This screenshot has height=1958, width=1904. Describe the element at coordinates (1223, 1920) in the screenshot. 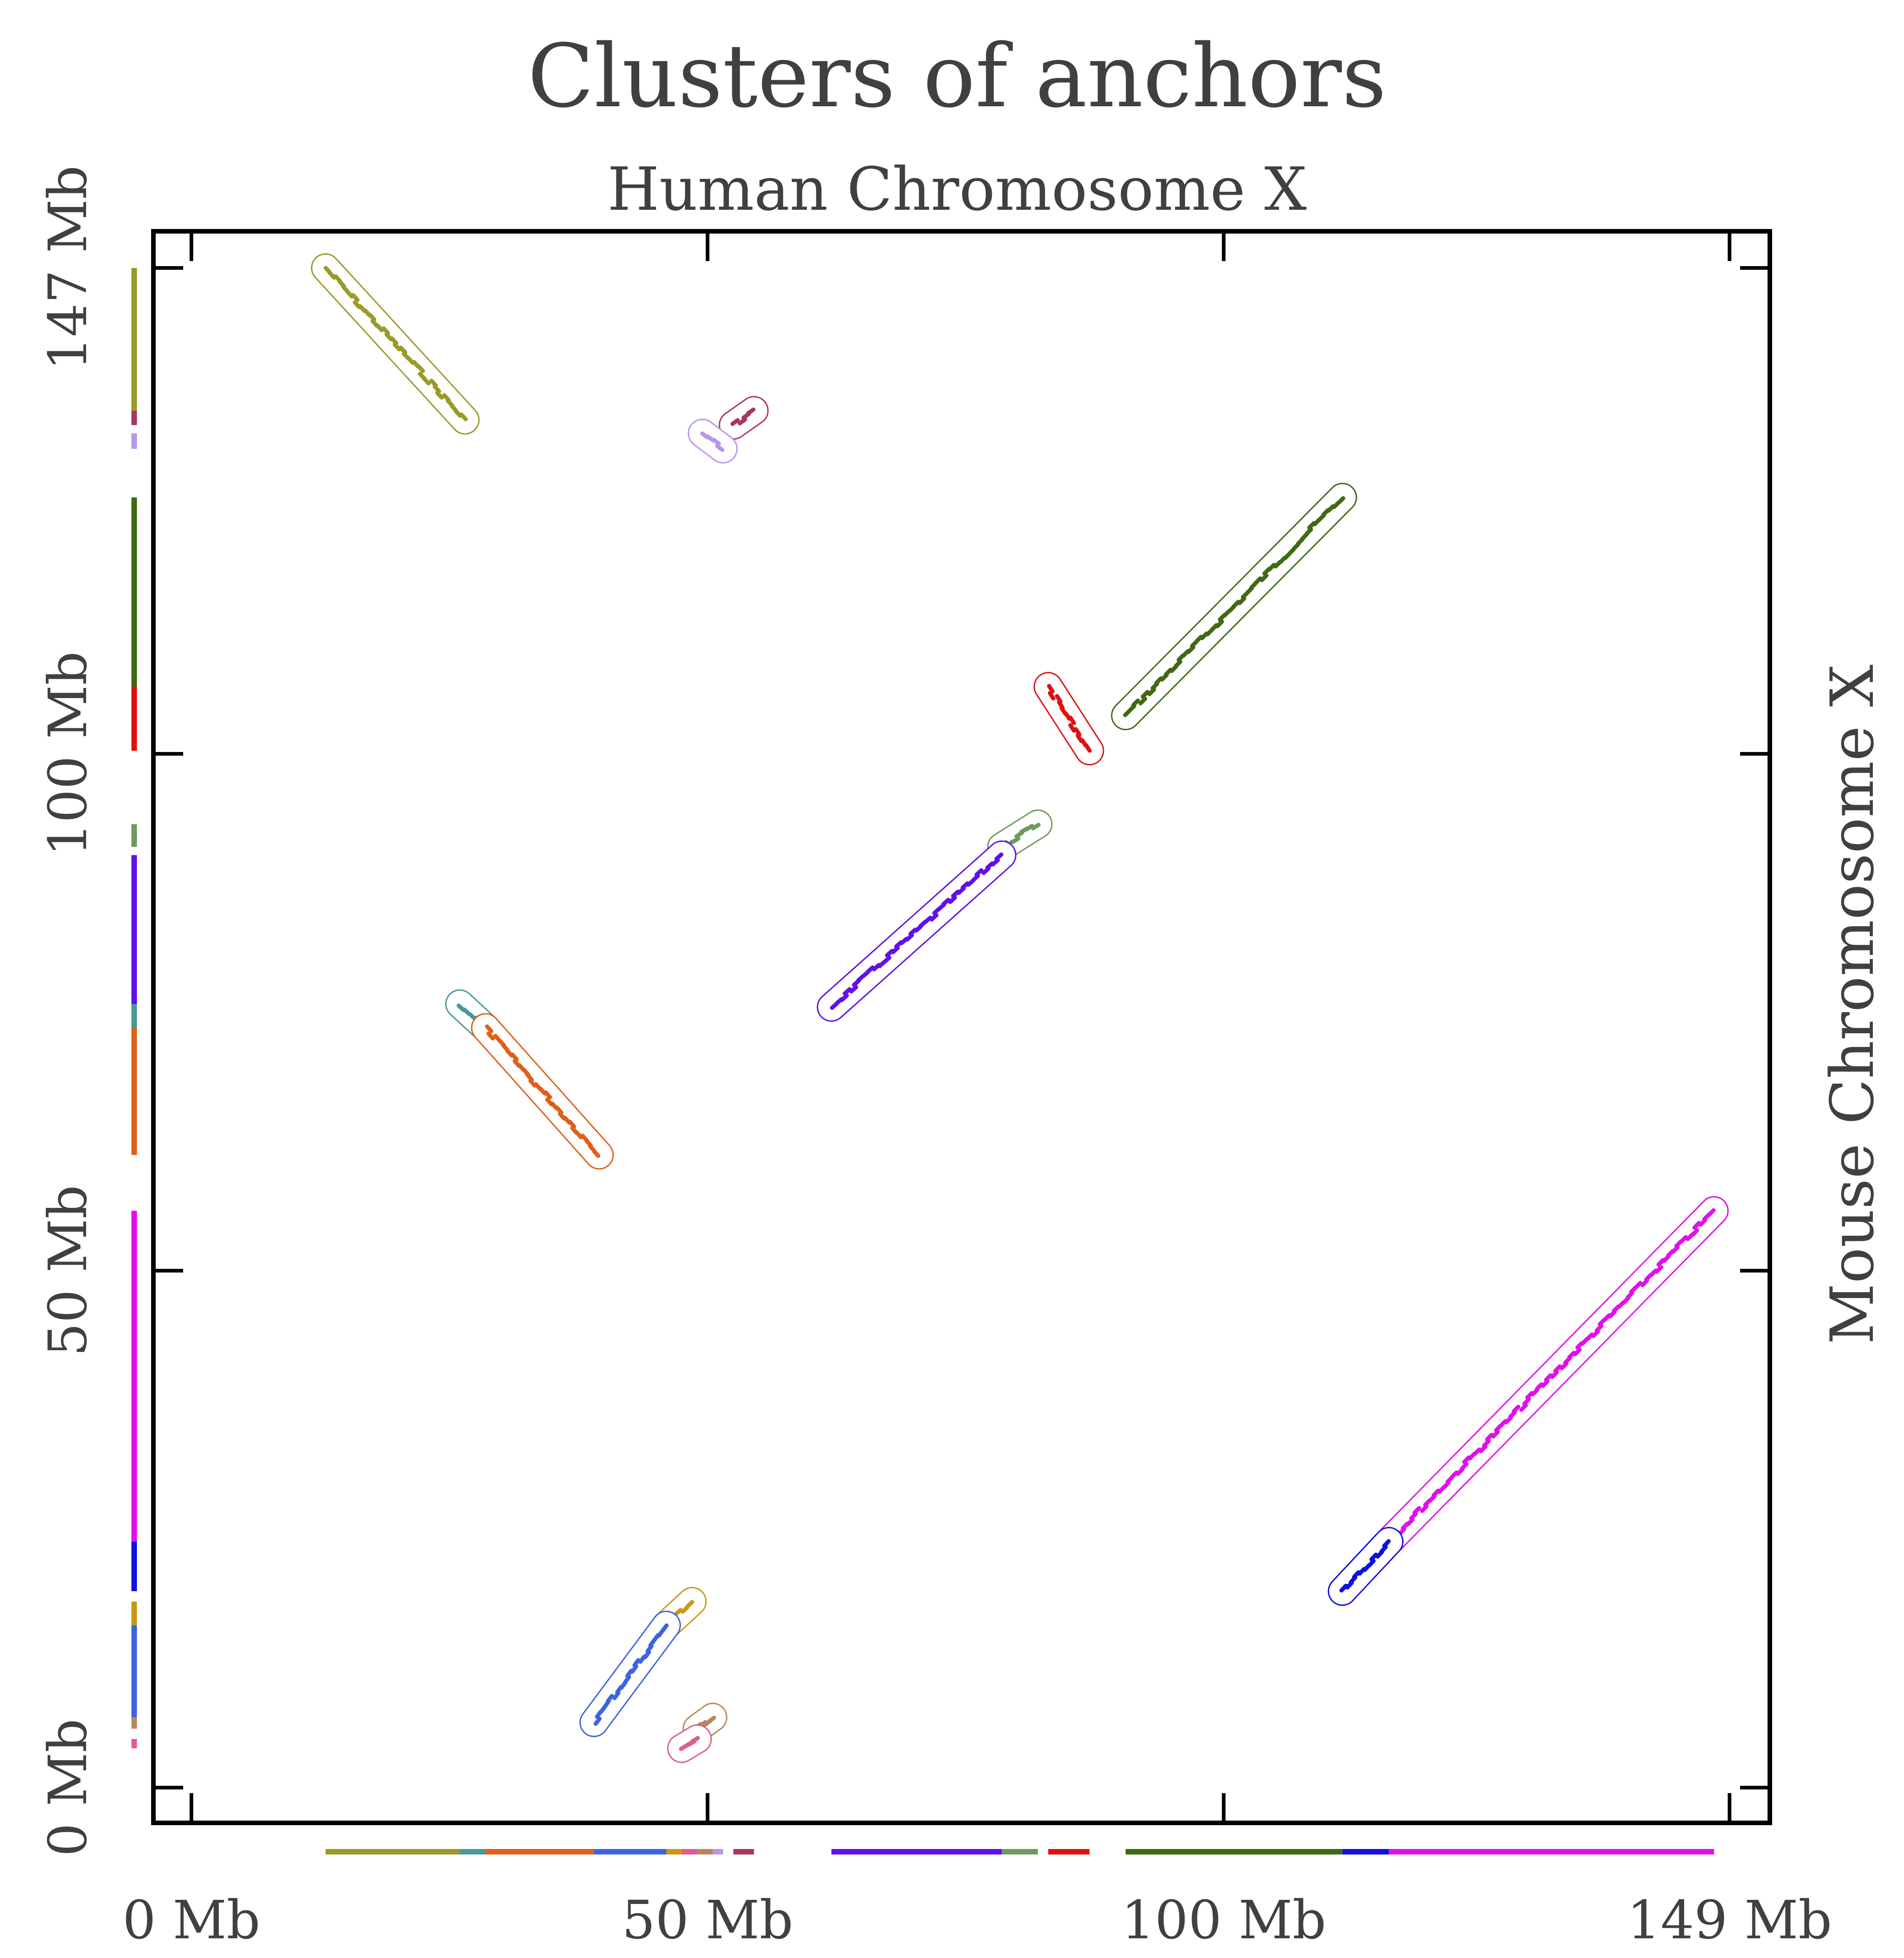

I see `x-tick-label-2: 100 Mb` at that location.